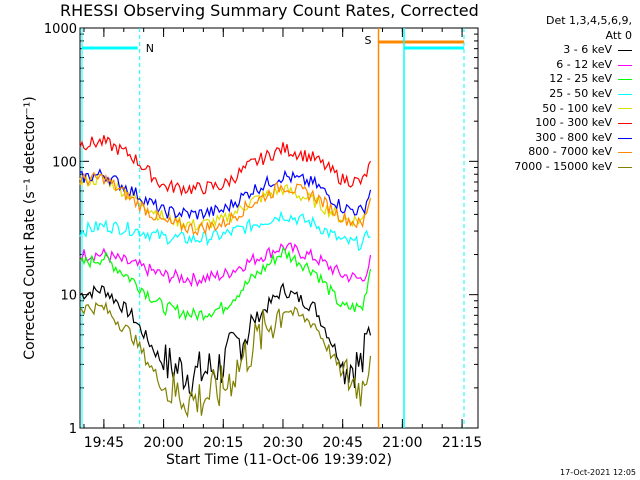  I want to click on legend-entry: 100 - 300 keV, so click(560, 123).